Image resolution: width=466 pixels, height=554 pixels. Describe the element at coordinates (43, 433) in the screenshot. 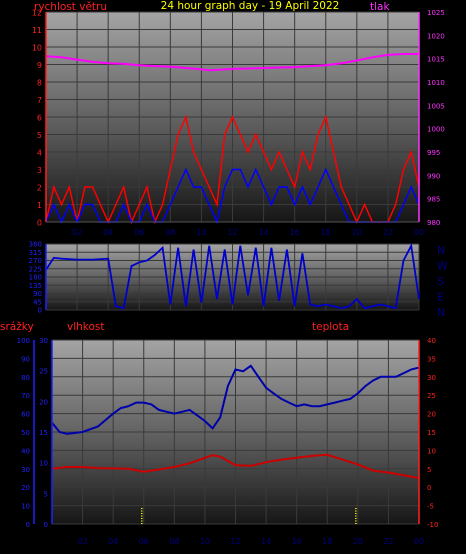

I see `left-tick-label: 15` at that location.